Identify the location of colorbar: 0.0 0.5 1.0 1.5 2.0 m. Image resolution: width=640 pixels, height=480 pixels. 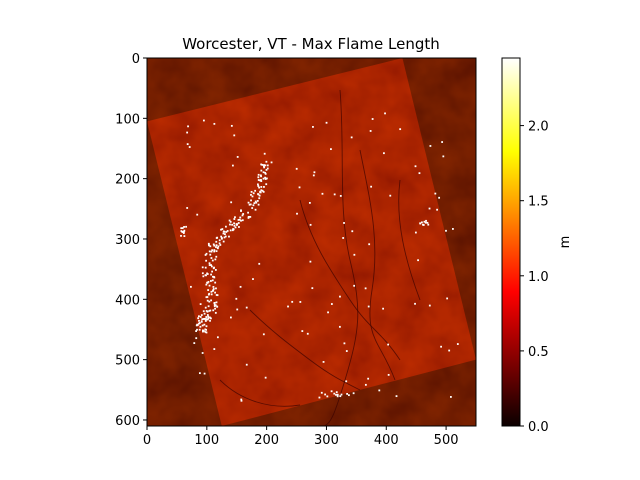
(537, 246).